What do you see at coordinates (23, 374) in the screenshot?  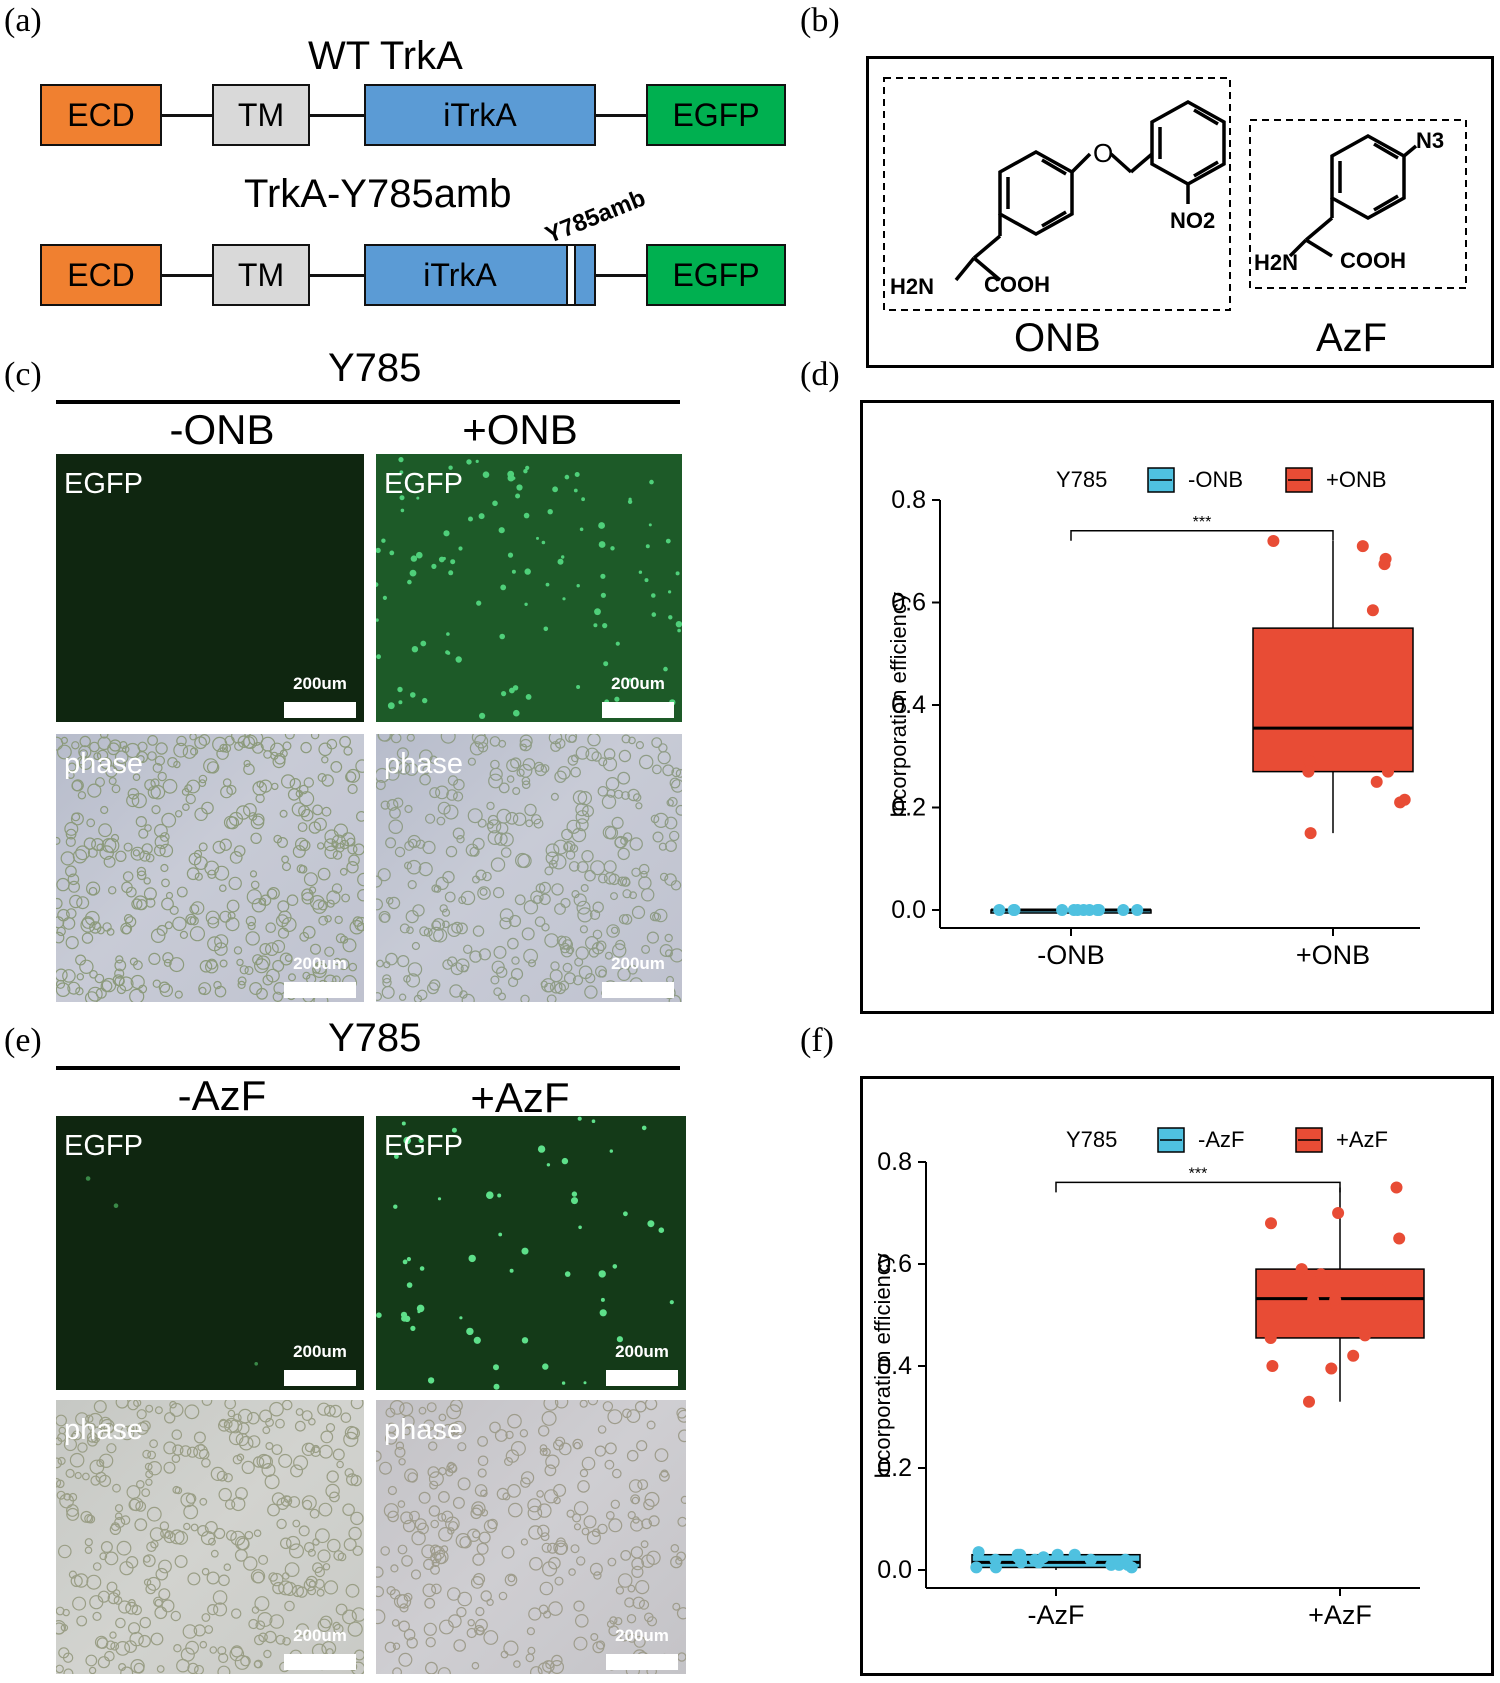 I see `panel-label-c: (c)` at bounding box center [23, 374].